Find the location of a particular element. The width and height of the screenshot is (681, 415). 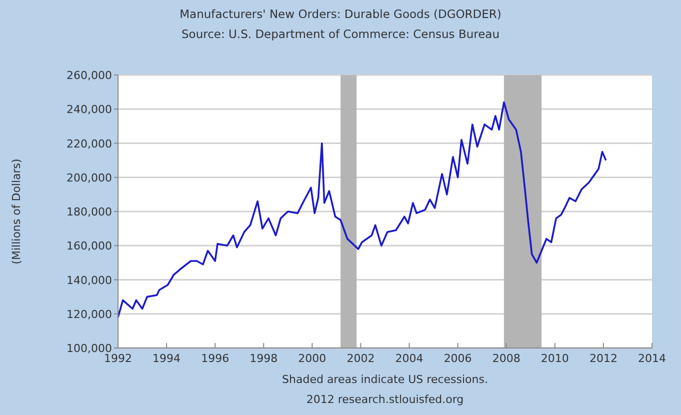

y-axis-title: (Millions of Dollars) is located at coordinates (16, 211).